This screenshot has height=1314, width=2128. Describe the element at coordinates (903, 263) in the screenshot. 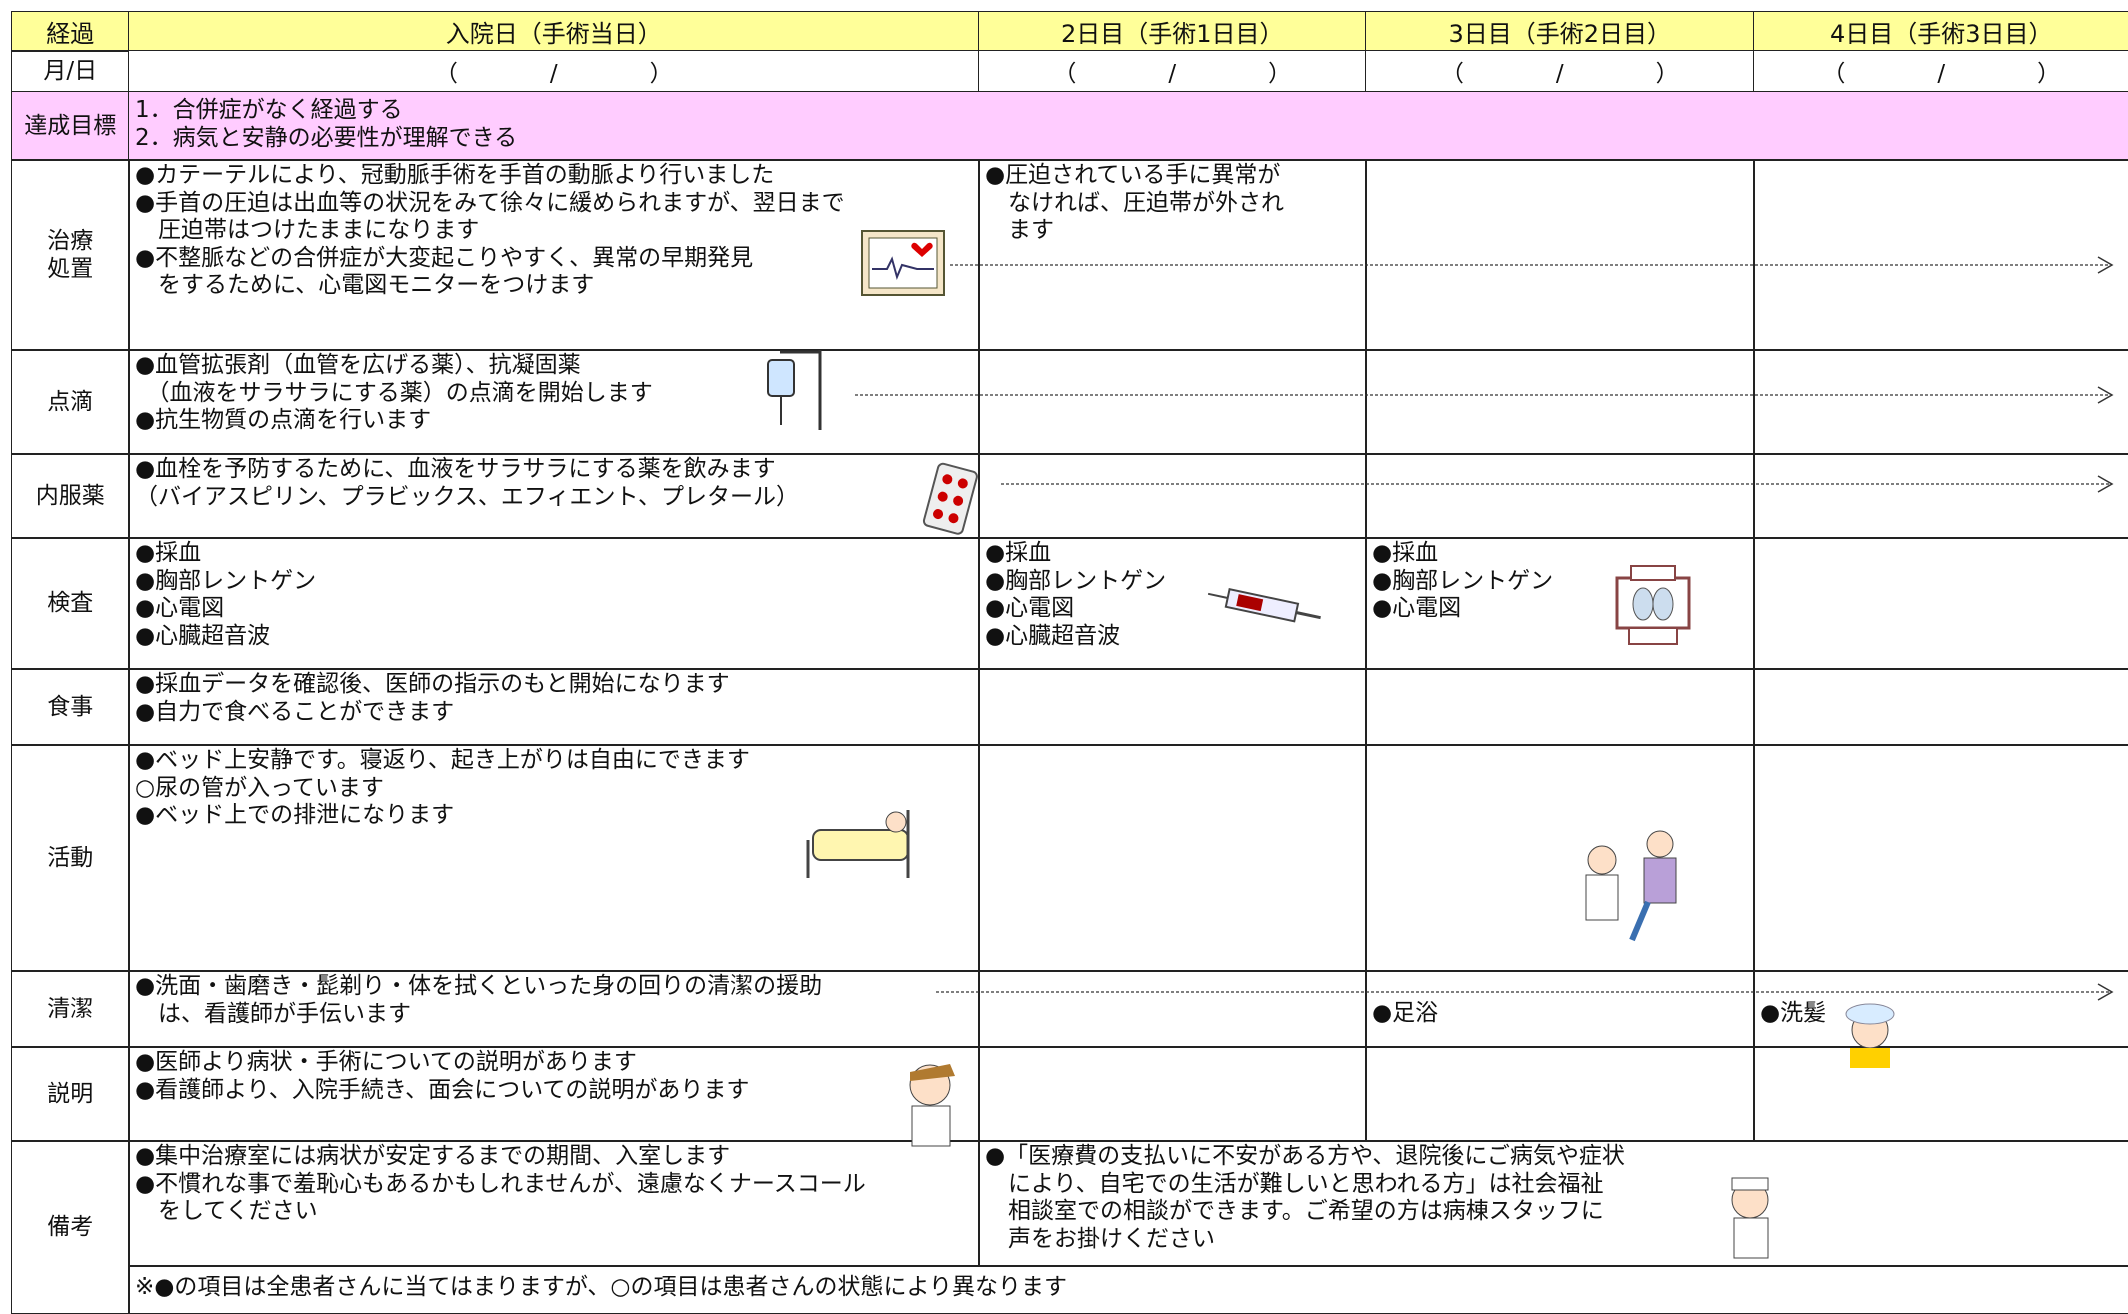

I see `monitor-icon` at that location.